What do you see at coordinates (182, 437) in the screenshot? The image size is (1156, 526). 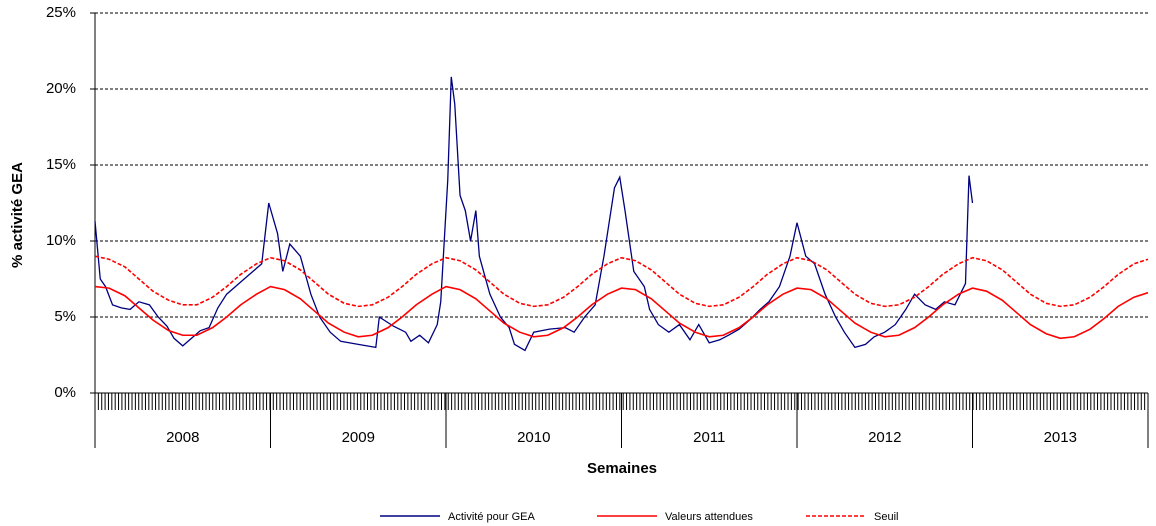 I see `x-tick-label: 2008` at bounding box center [182, 437].